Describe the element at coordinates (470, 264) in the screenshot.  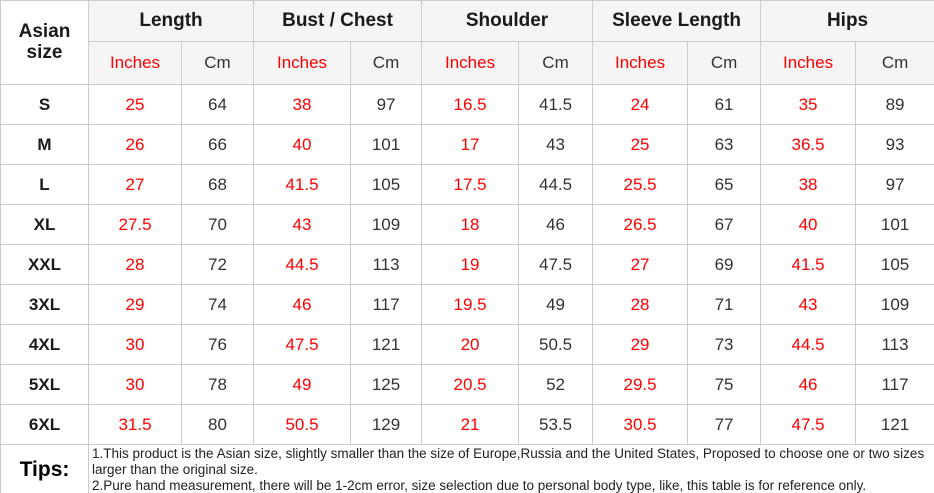
I see `value-cell-inches: 19` at that location.